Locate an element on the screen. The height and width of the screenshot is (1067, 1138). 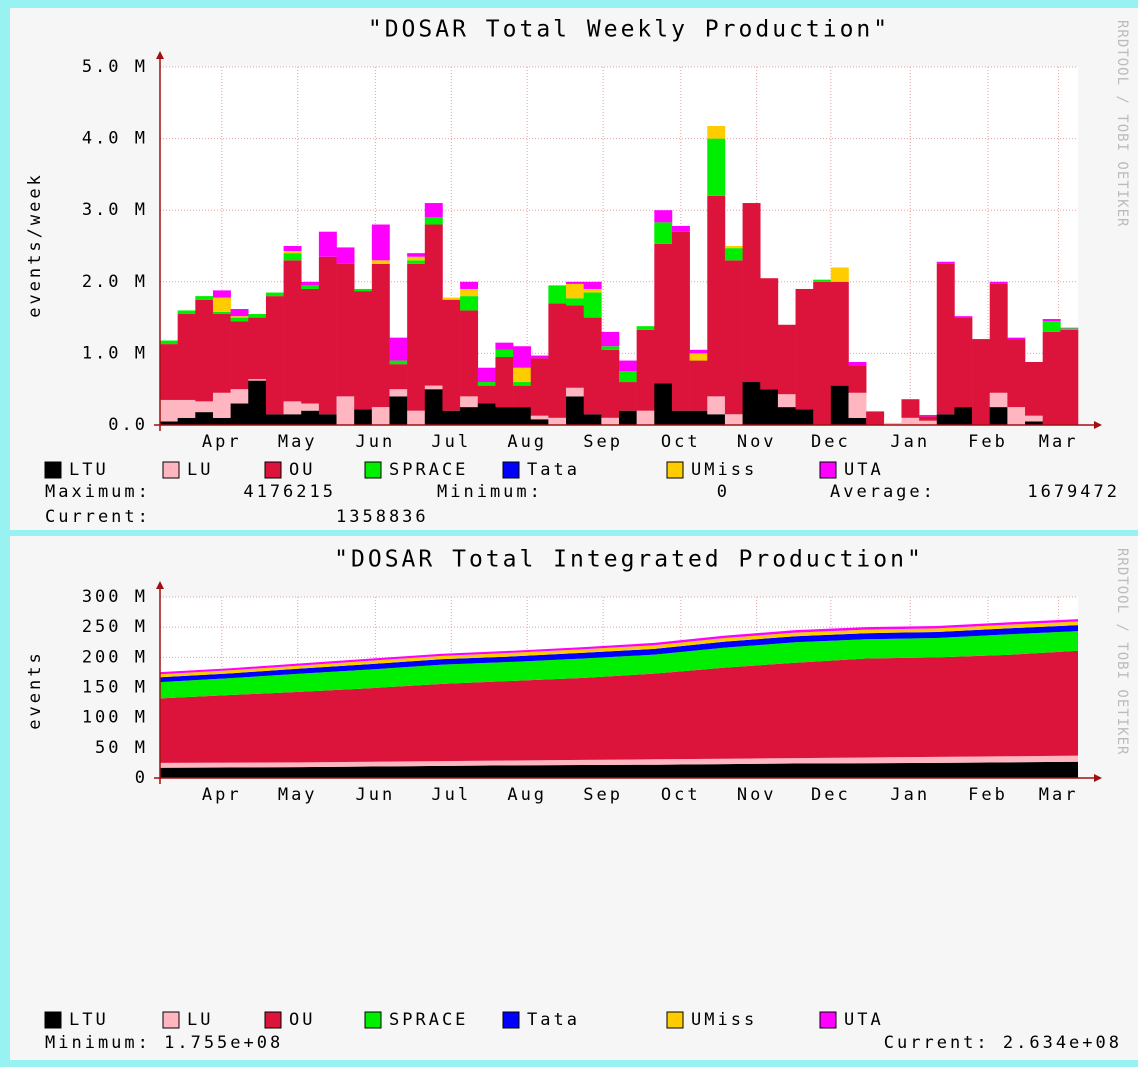
y-tick-label: 0 is located at coordinates (141, 778).